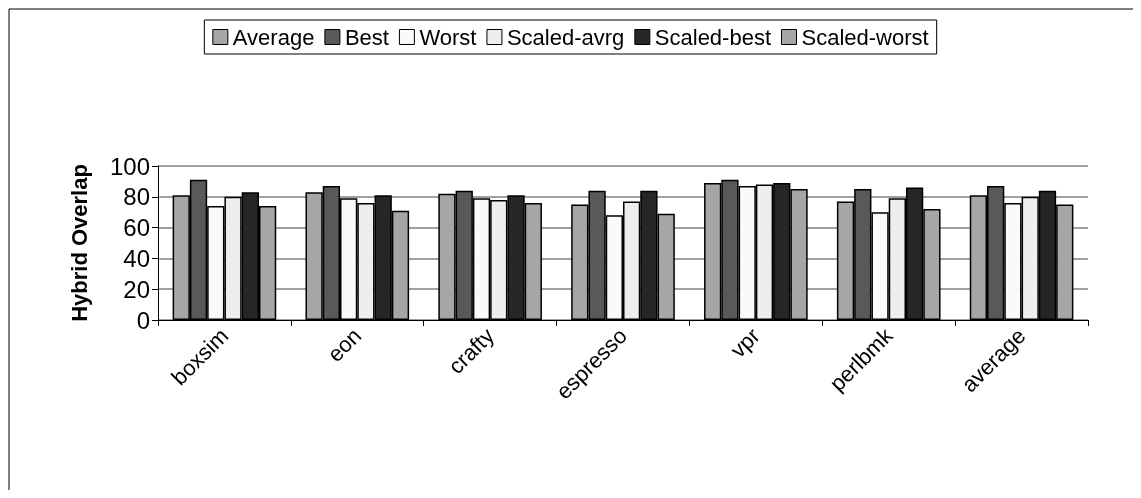 The height and width of the screenshot is (498, 1141). I want to click on x-tick-label: vpr, so click(745, 343).